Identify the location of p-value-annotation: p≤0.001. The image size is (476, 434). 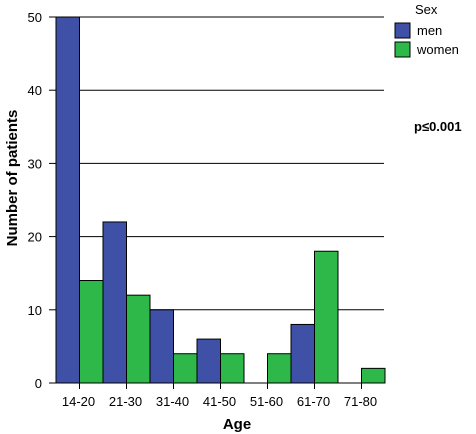
(438, 126).